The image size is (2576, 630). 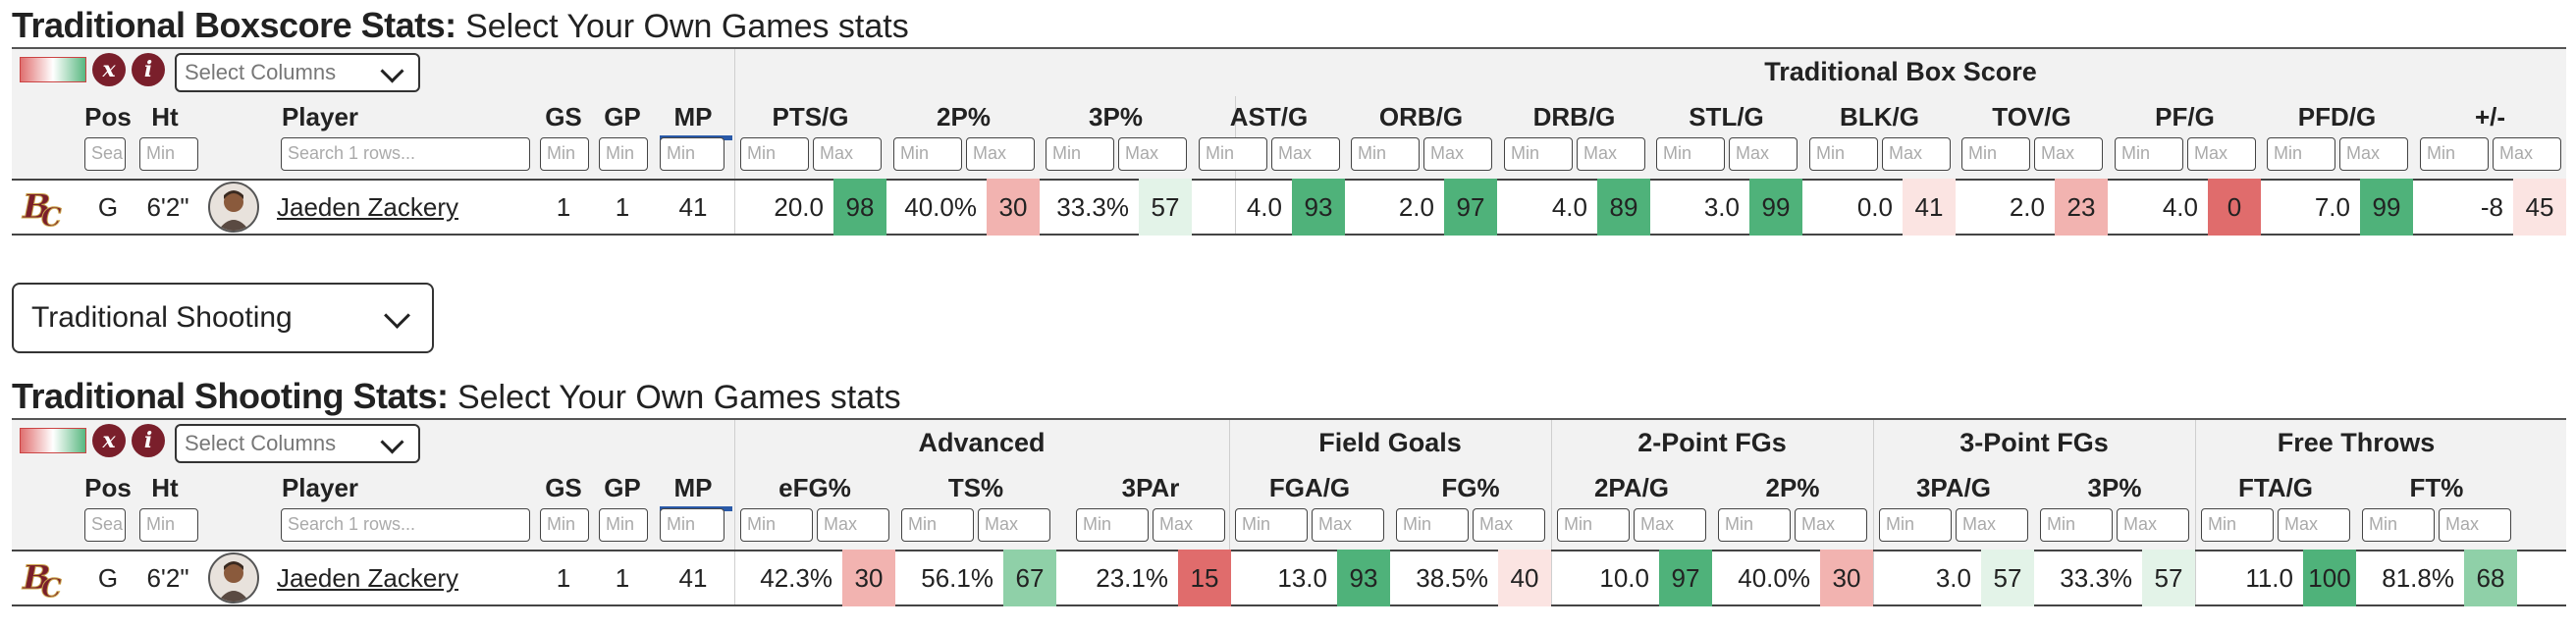 What do you see at coordinates (1309, 487) in the screenshot?
I see `col-header-fga-g: FGA/G` at bounding box center [1309, 487].